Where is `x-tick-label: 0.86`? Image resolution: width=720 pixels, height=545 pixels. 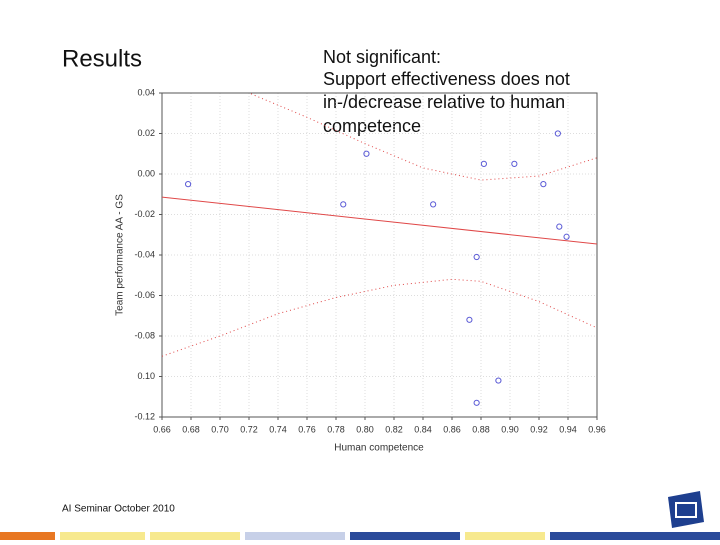
x-tick-label: 0.86 is located at coordinates (452, 429).